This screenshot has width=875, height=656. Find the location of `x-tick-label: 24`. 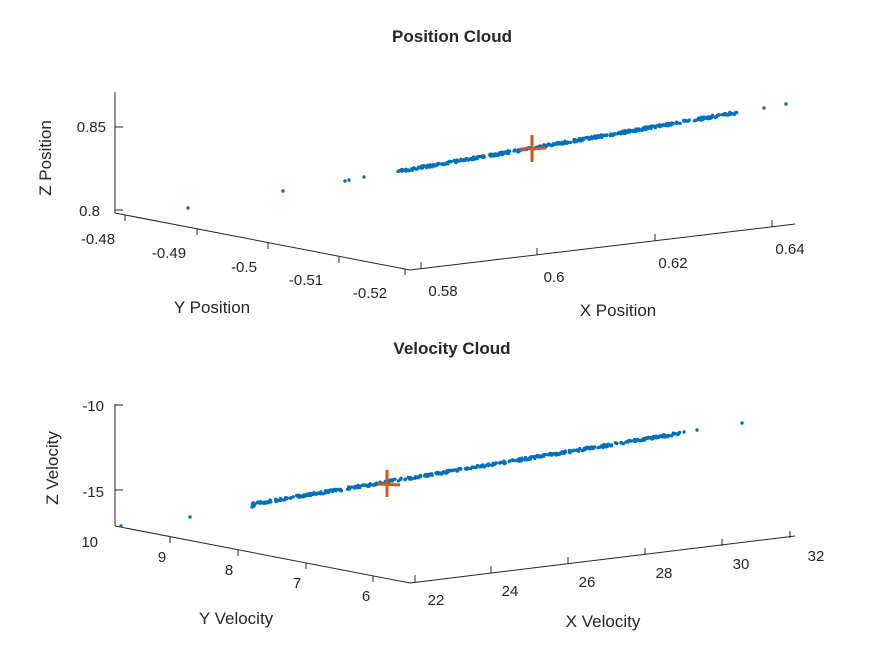

x-tick-label: 24 is located at coordinates (510, 591).